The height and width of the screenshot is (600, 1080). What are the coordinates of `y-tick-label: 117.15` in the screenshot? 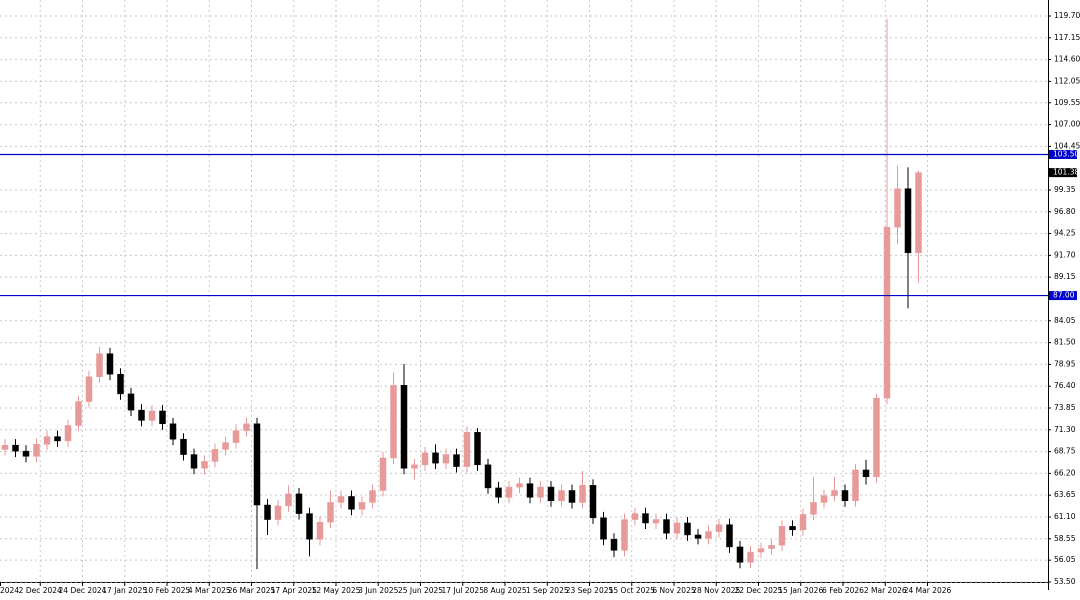 It's located at (1067, 37).